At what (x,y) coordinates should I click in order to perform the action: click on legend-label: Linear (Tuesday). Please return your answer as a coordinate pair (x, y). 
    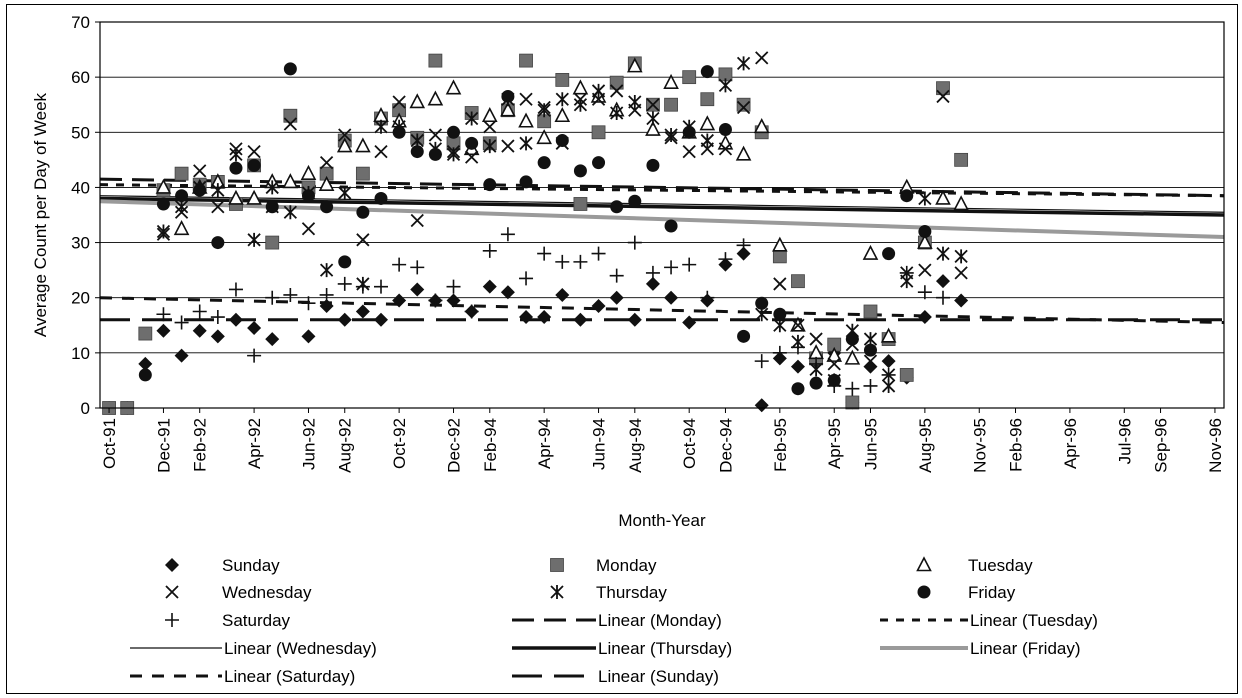
    Looking at the image, I should click on (1034, 620).